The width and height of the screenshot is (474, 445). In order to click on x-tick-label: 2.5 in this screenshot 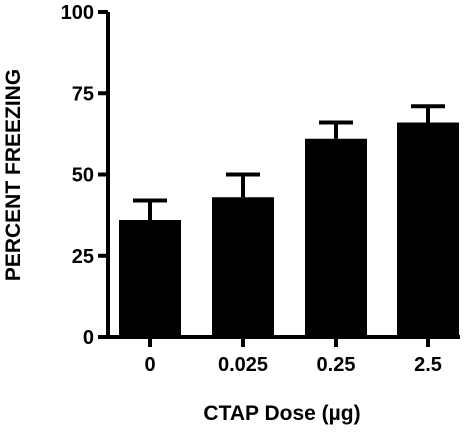, I will do `click(428, 365)`.